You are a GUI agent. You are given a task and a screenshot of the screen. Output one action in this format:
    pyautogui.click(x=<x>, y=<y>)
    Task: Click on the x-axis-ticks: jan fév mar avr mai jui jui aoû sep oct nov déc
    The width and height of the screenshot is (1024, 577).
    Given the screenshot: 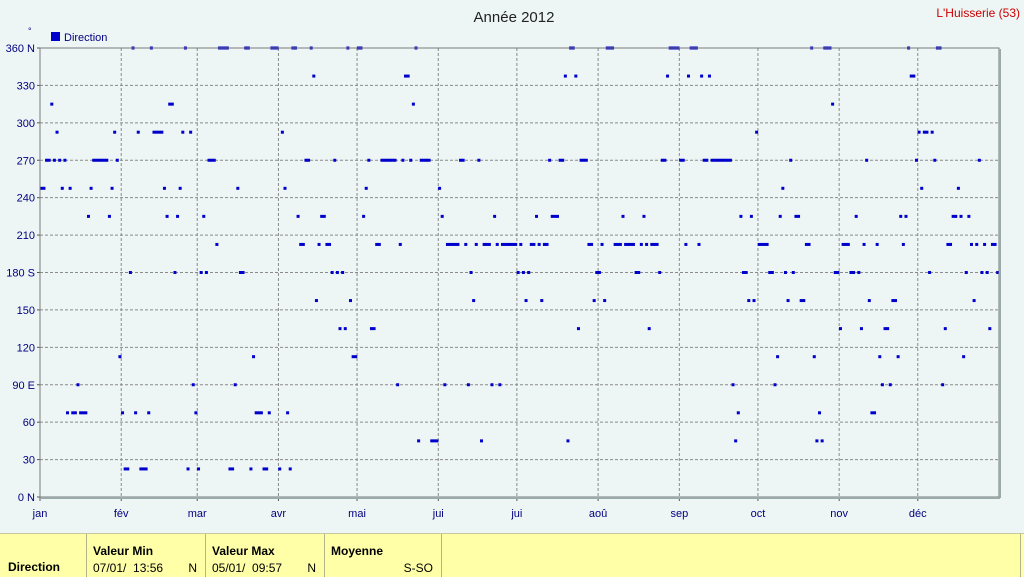 What is the action you would take?
    pyautogui.click(x=479, y=508)
    